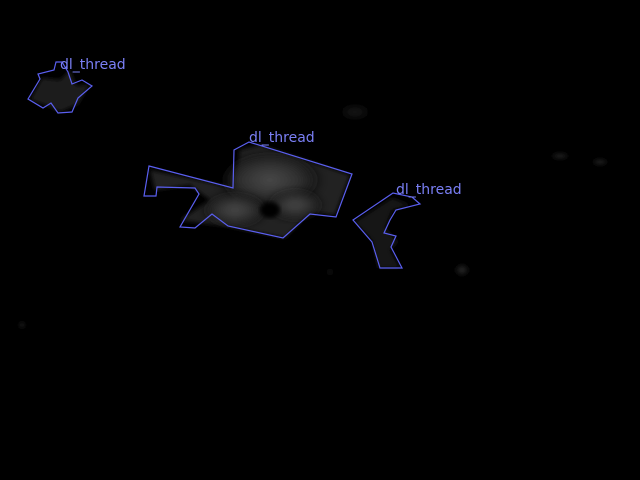 Image resolution: width=640 pixels, height=480 pixels. I want to click on annotation-a1: dl_thread, so click(76, 85).